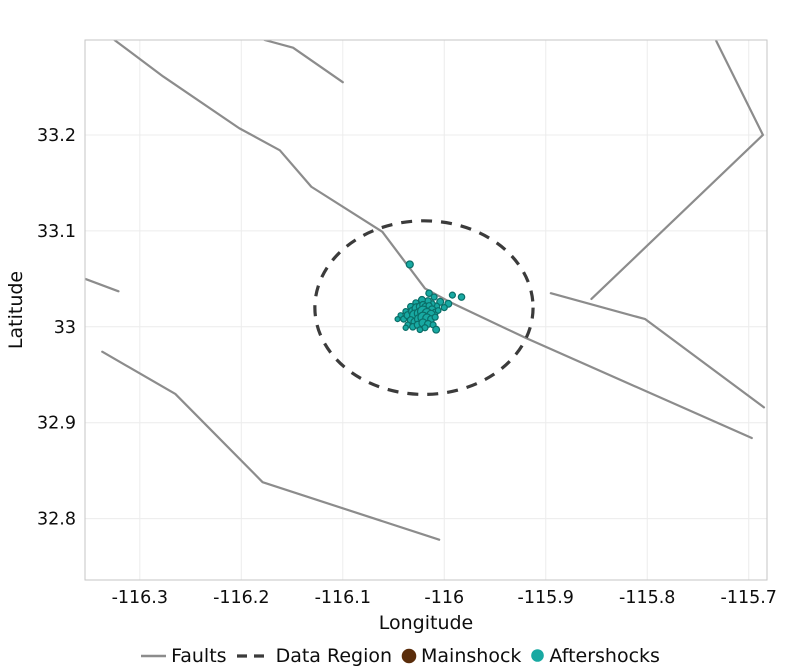  I want to click on aftershocks-dot-icon, so click(538, 655).